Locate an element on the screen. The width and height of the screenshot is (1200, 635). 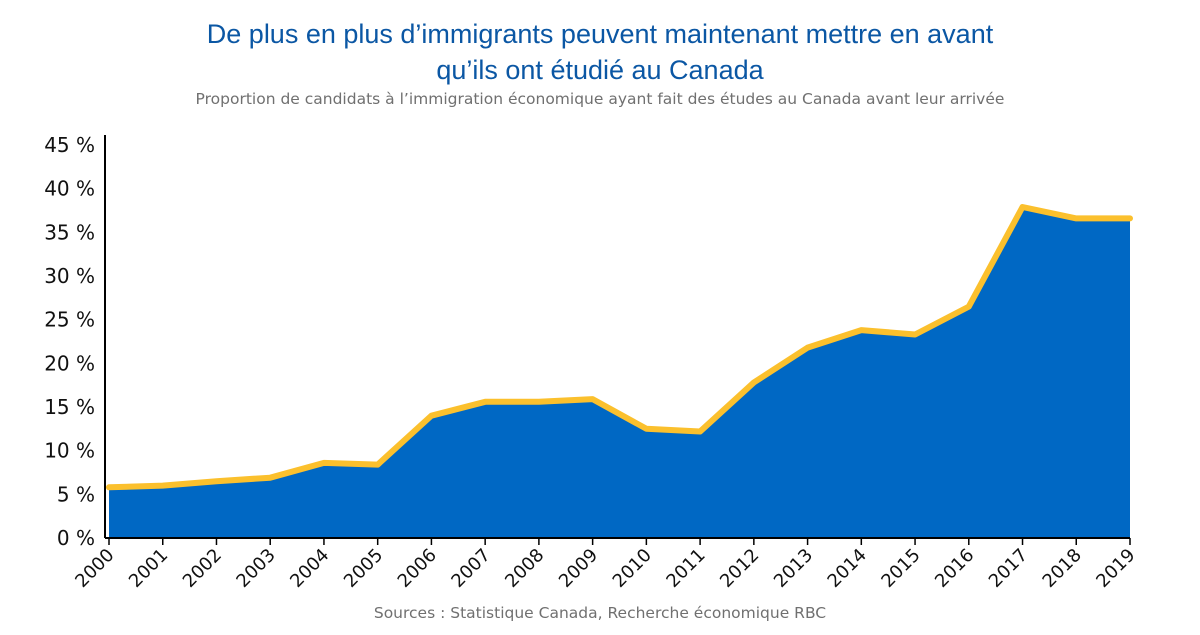
y-tick-label: 5 % is located at coordinates (76, 494).